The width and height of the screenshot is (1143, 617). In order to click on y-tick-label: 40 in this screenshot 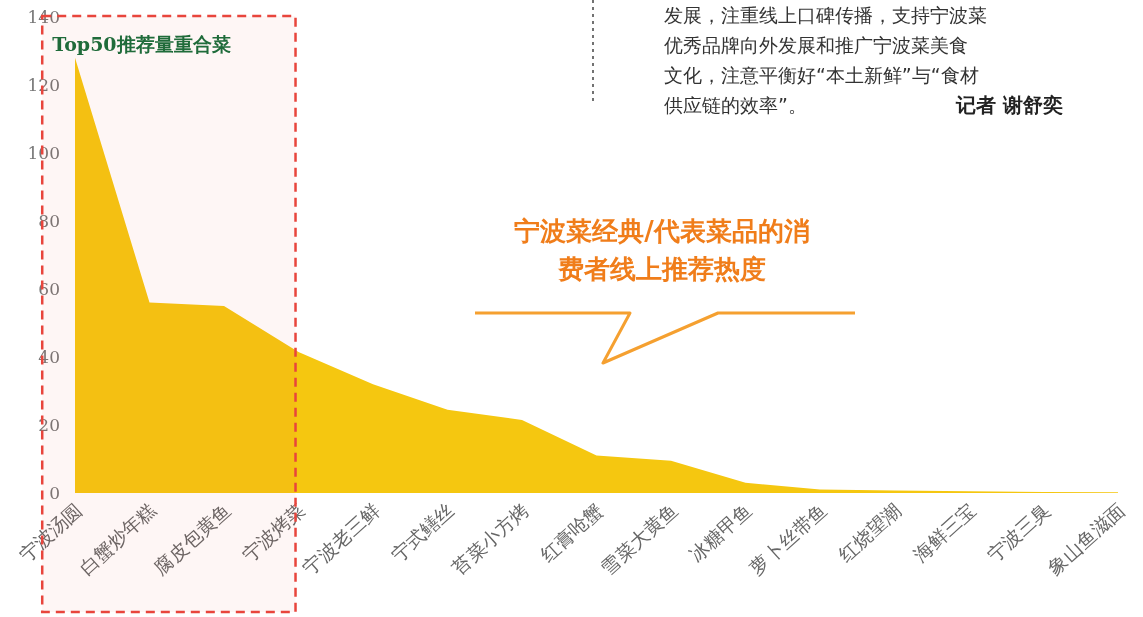, I will do `click(49, 357)`.